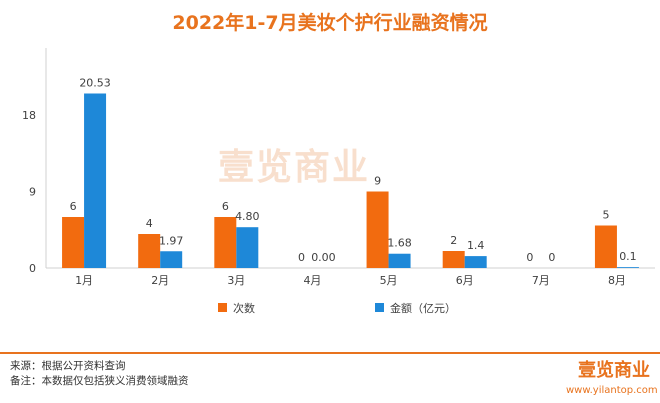 The width and height of the screenshot is (660, 403). Describe the element at coordinates (323, 257) in the screenshot. I see `data-label: 0.00` at that location.